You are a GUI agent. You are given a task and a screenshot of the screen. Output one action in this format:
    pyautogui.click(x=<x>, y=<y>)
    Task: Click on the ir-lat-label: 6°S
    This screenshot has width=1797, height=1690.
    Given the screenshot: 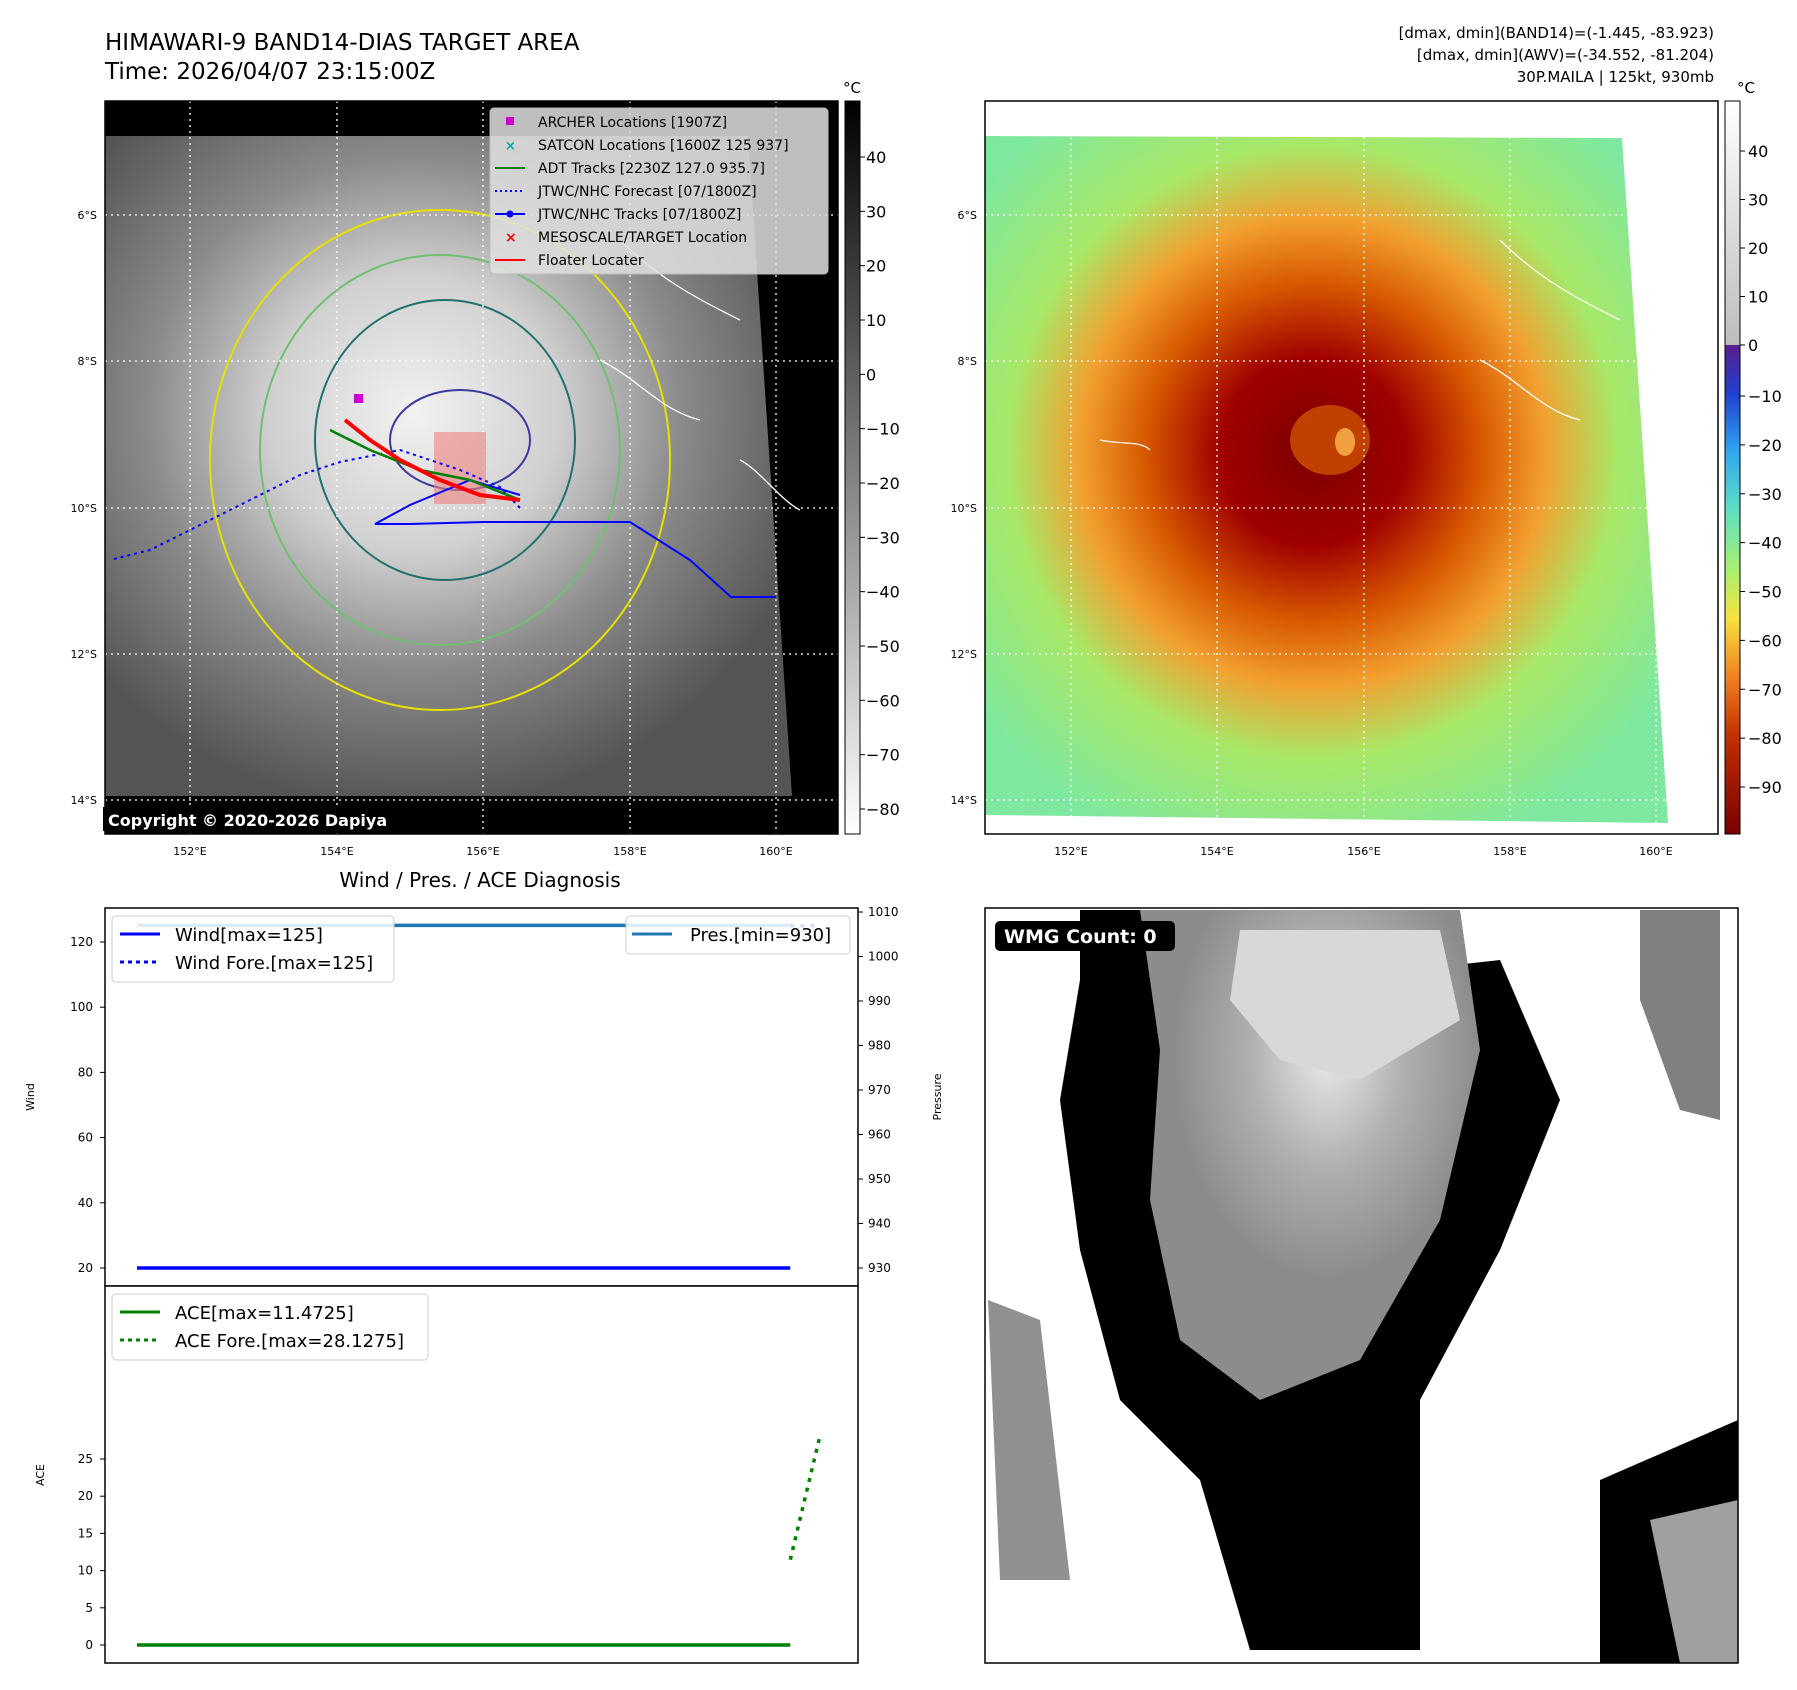 What is the action you would take?
    pyautogui.click(x=87, y=215)
    